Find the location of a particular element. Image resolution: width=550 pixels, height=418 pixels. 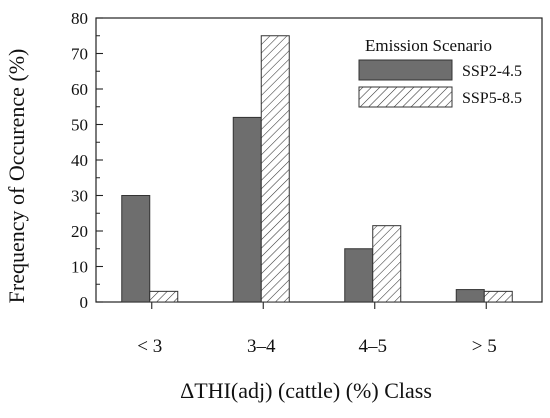

x-tick-label: > 5 is located at coordinates (484, 346).